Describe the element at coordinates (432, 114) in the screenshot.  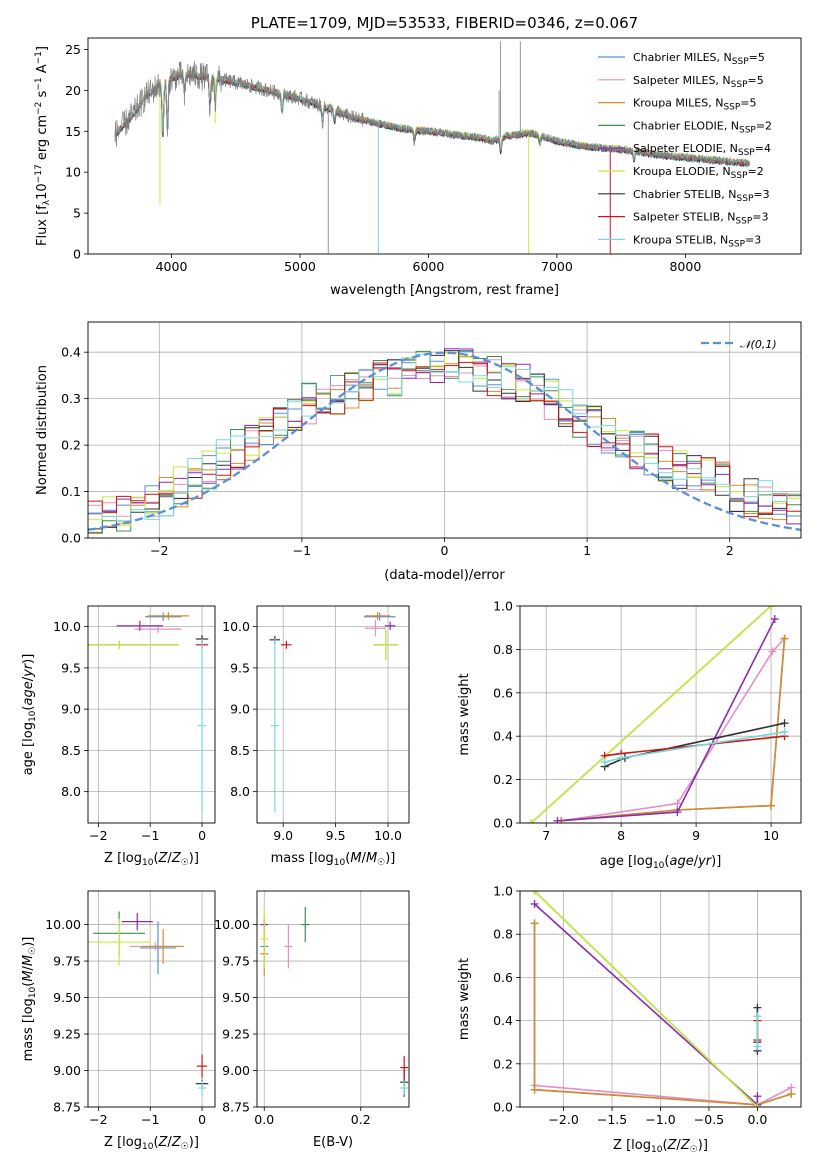
I see `data-spectrum` at that location.